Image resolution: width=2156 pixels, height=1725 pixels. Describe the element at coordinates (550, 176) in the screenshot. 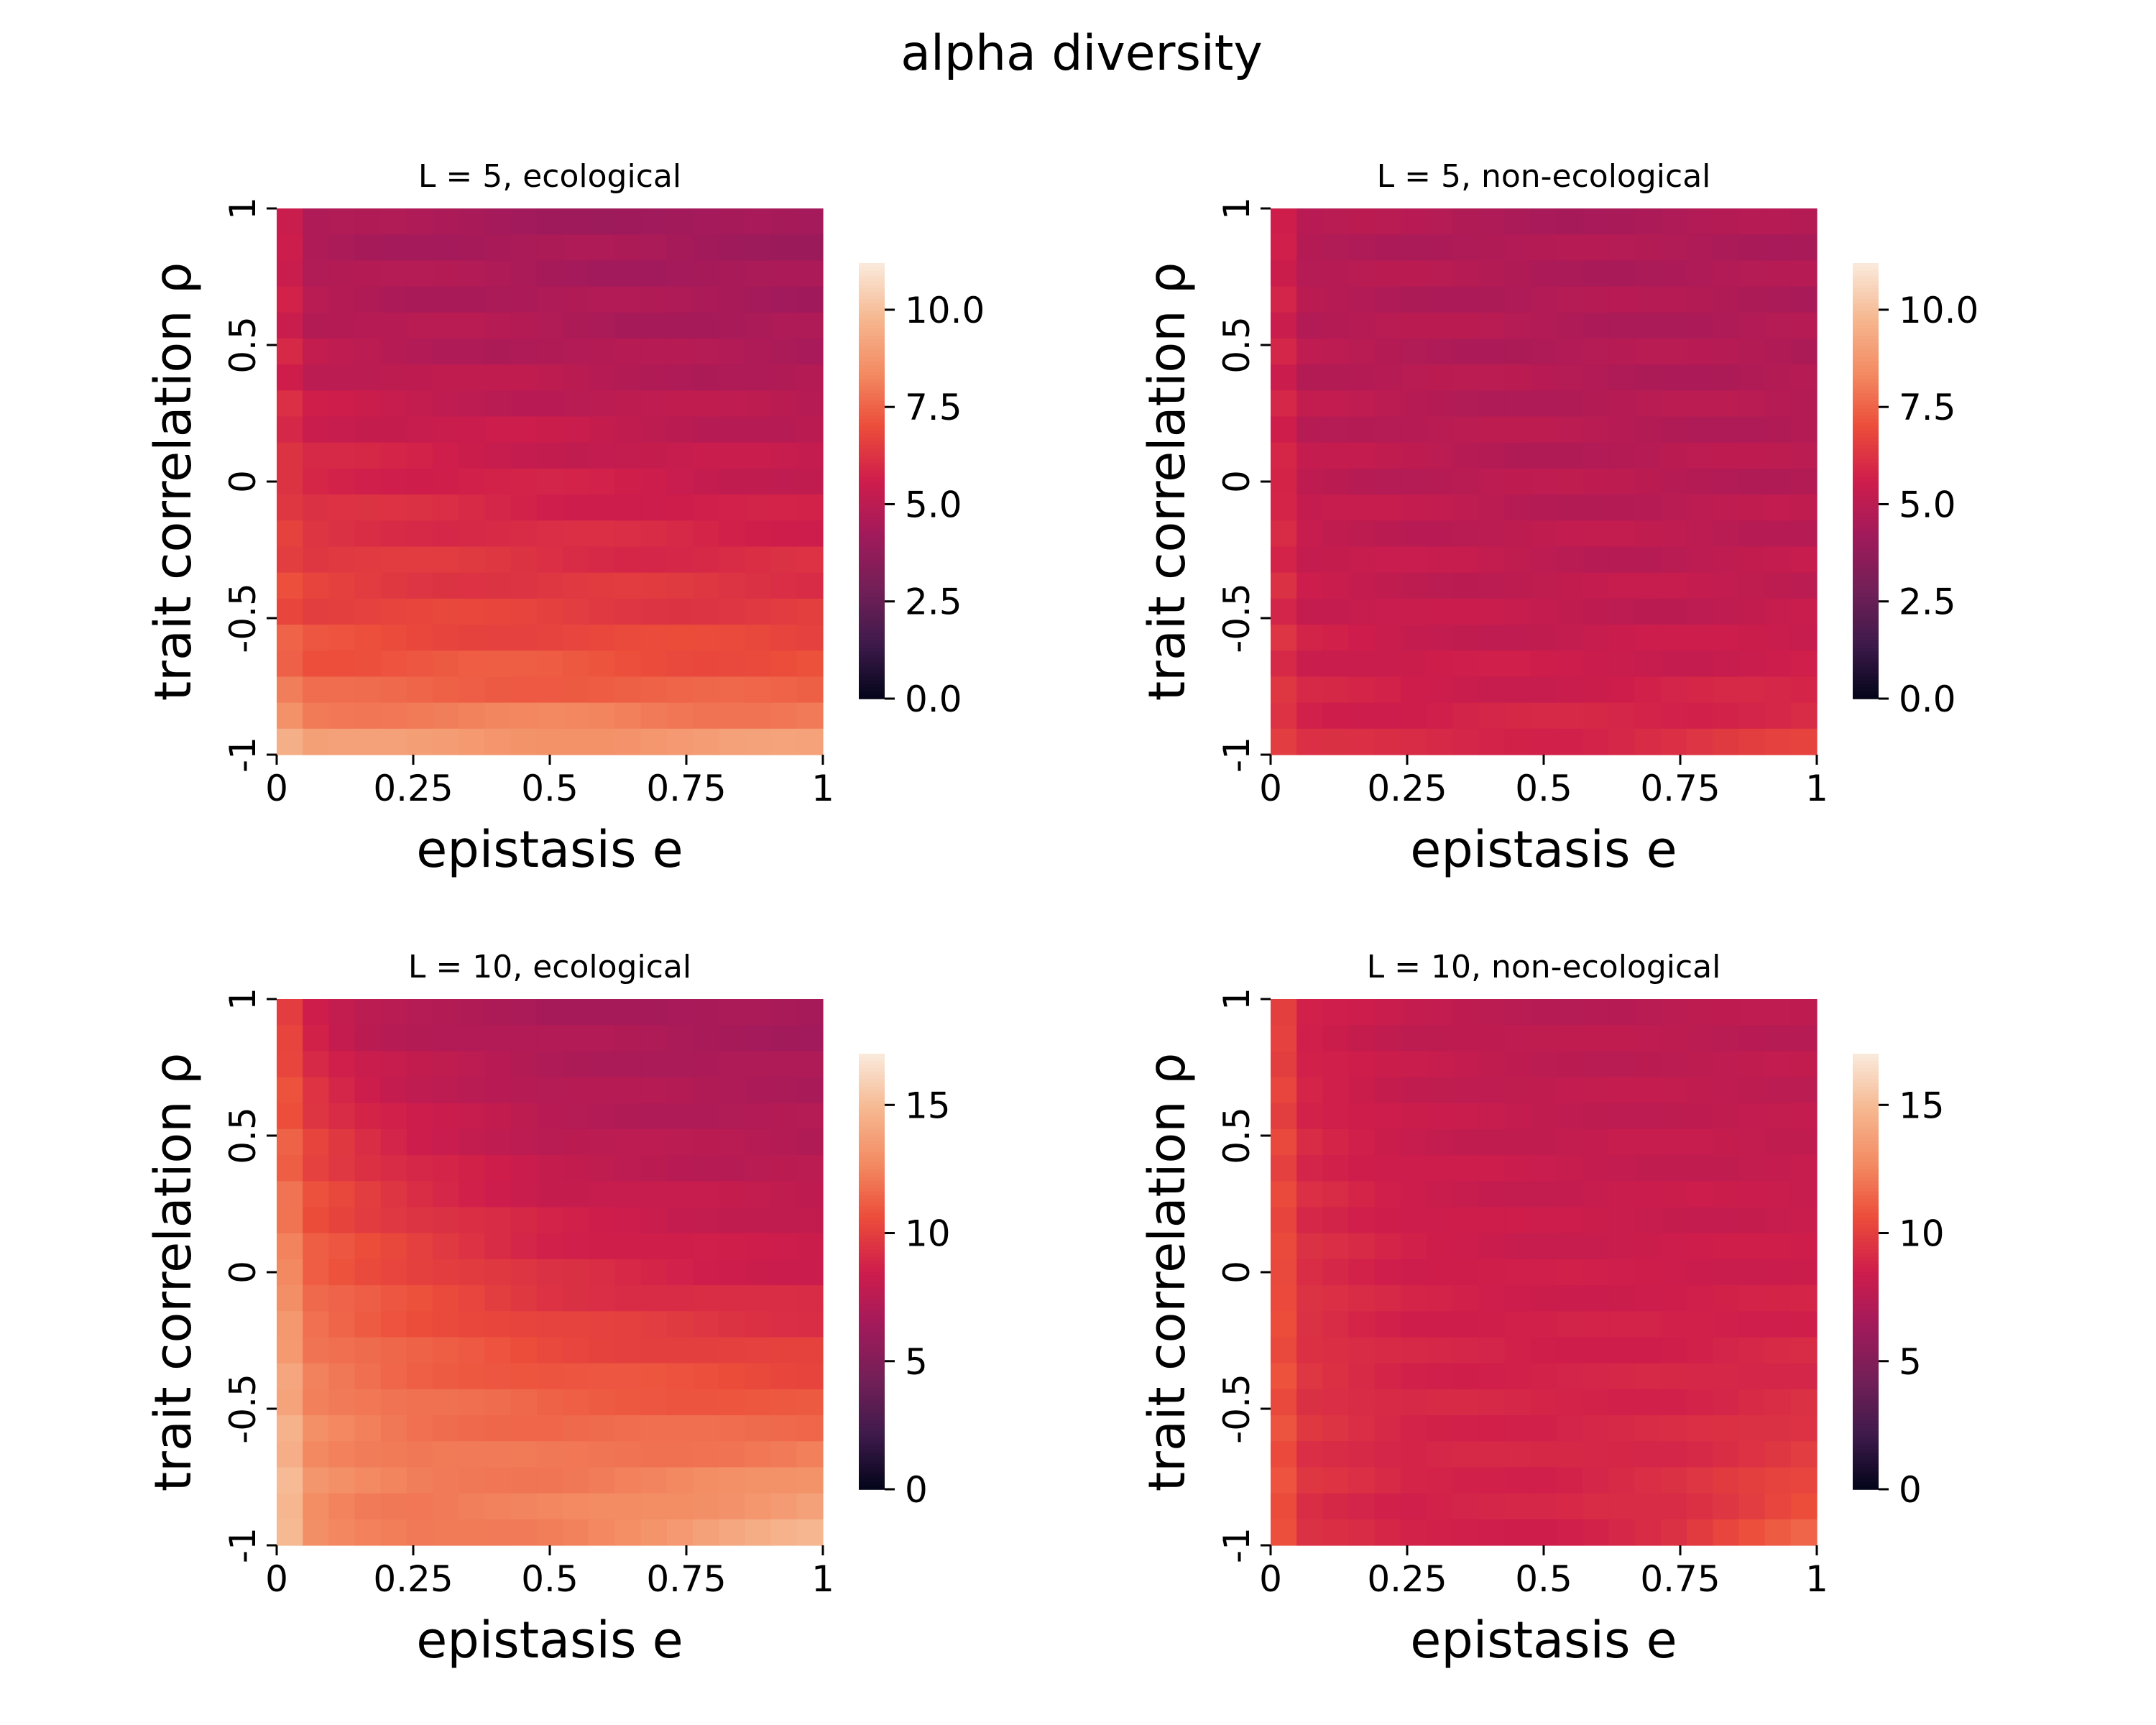

I see `panel-title: L = 5, ecological` at that location.